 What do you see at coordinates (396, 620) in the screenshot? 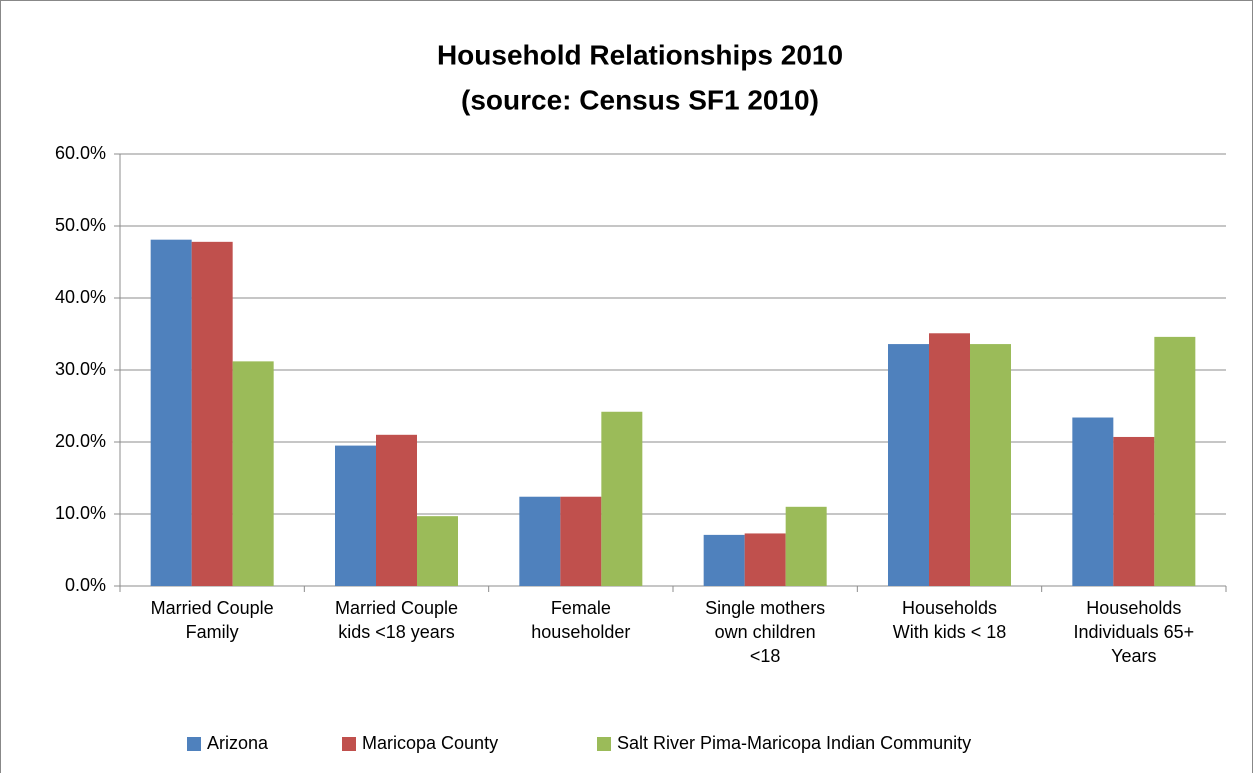
I see `x-tick-label: Married Couple kids <18 years` at bounding box center [396, 620].